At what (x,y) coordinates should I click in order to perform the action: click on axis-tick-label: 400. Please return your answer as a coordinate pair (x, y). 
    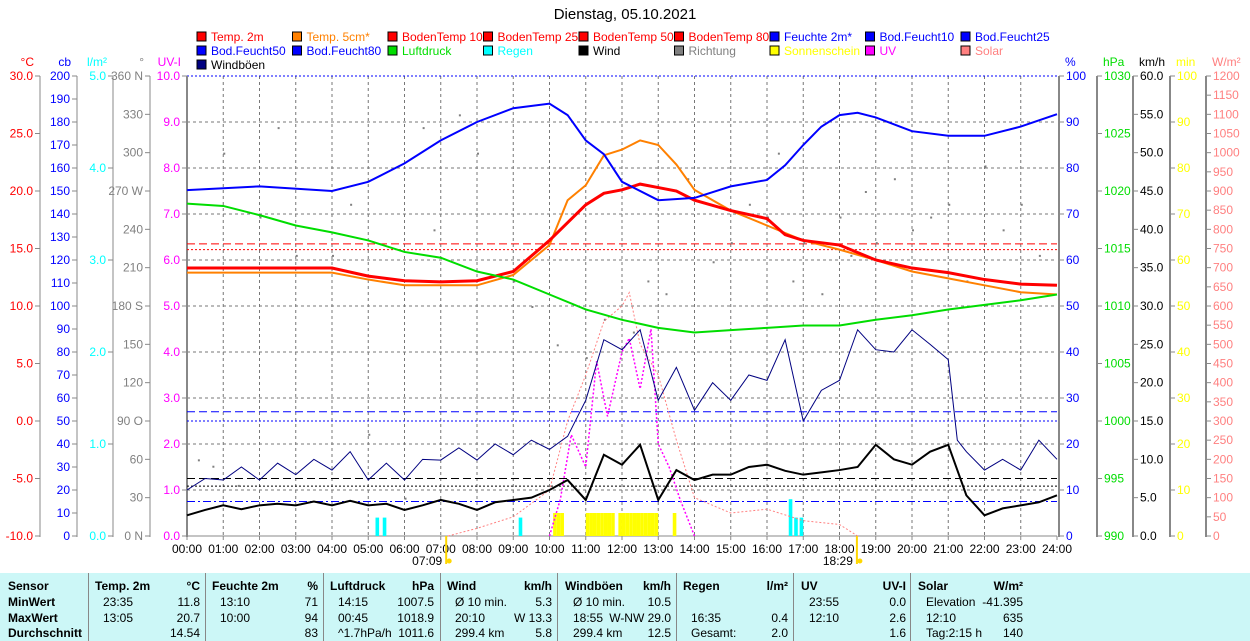
    Looking at the image, I should click on (1223, 383).